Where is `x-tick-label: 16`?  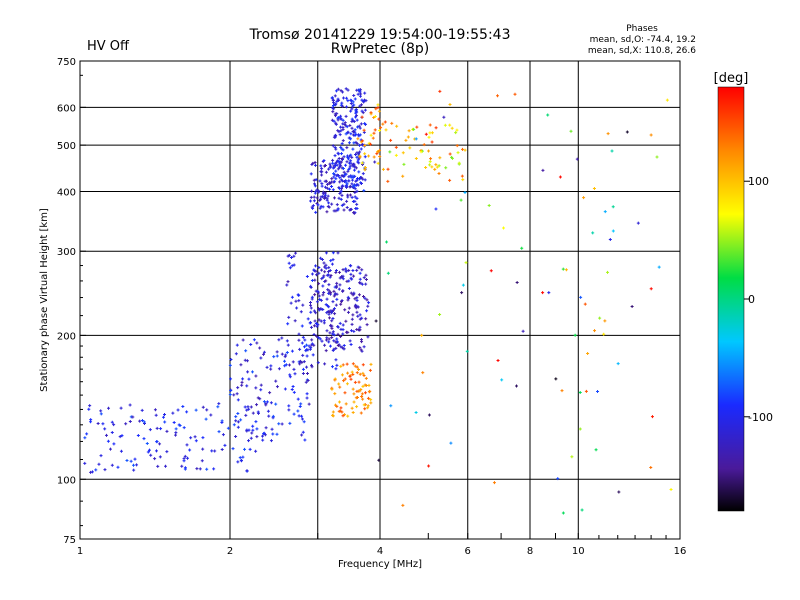
x-tick-label: 16 is located at coordinates (680, 551).